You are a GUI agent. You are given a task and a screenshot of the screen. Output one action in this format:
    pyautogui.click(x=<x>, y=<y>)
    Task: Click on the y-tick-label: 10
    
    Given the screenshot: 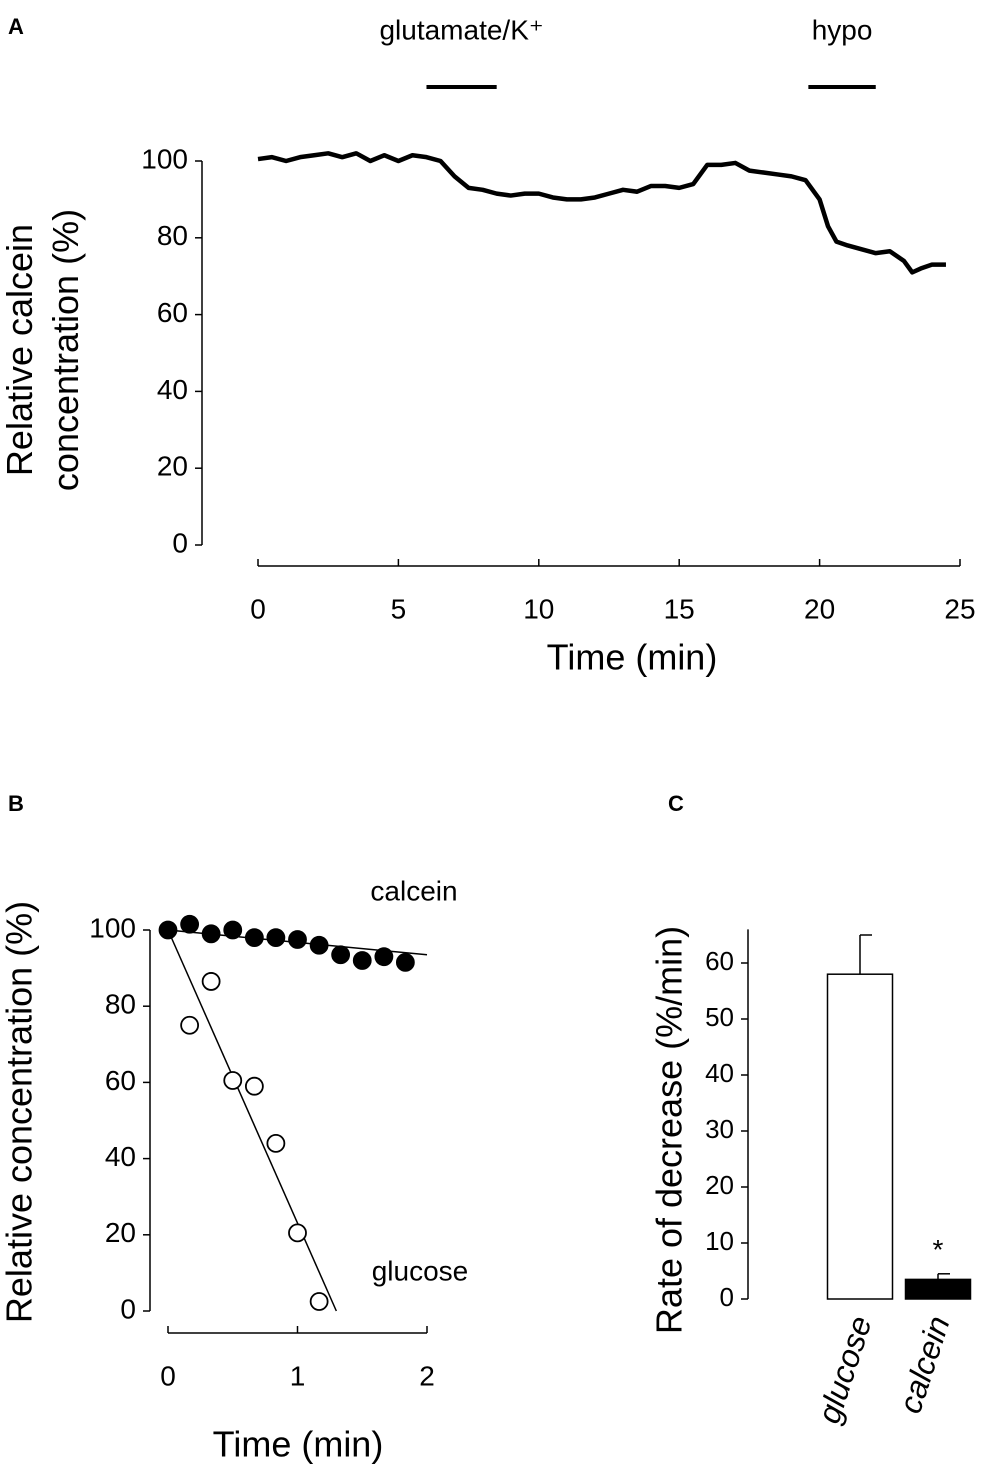 What is the action you would take?
    pyautogui.click(x=719, y=1241)
    